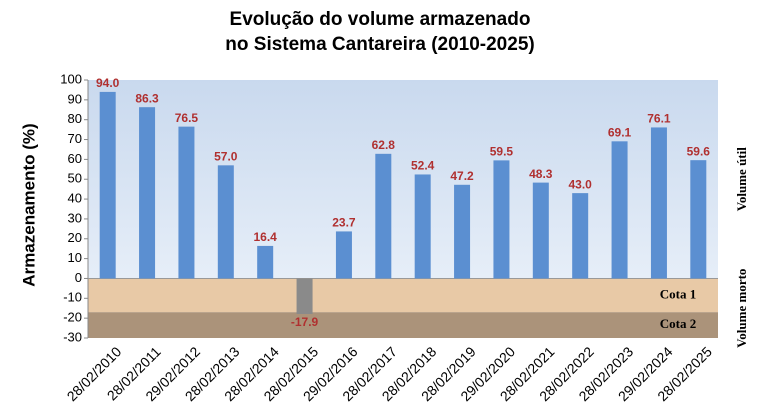 Image resolution: width=768 pixels, height=418 pixels. What do you see at coordinates (72, 317) in the screenshot?
I see `y-tick-label: -20` at bounding box center [72, 317].